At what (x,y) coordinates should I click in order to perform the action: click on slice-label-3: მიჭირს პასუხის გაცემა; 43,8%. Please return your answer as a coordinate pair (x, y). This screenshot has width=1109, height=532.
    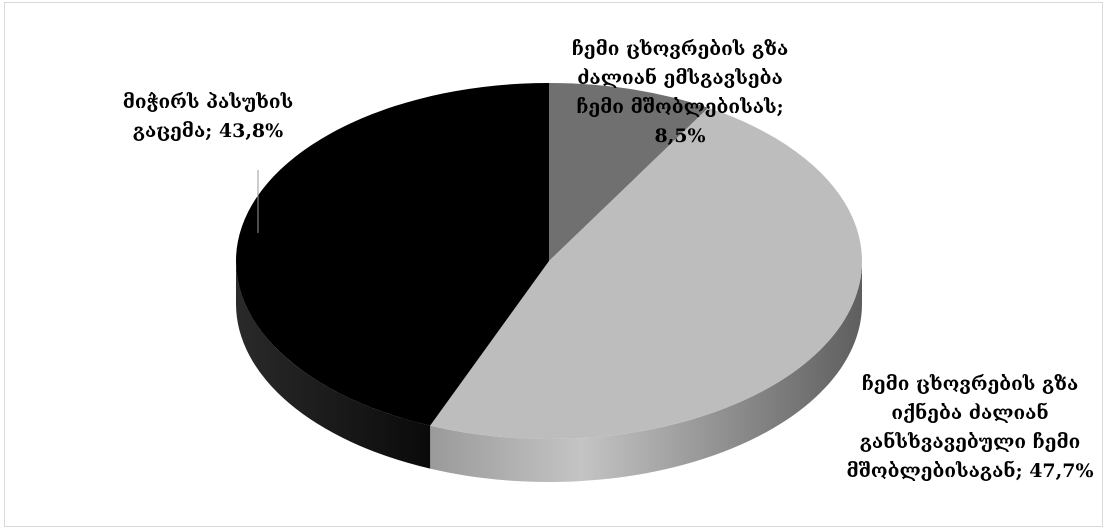
    Looking at the image, I should click on (208, 116).